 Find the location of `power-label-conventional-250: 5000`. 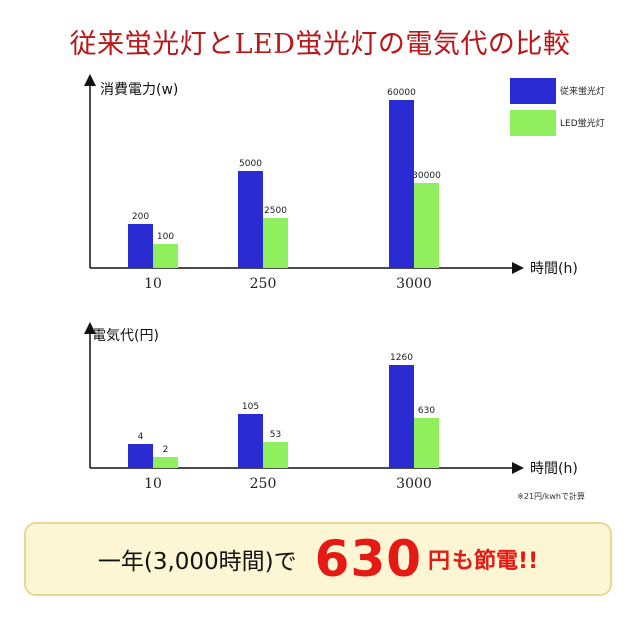

power-label-conventional-250: 5000 is located at coordinates (250, 164).